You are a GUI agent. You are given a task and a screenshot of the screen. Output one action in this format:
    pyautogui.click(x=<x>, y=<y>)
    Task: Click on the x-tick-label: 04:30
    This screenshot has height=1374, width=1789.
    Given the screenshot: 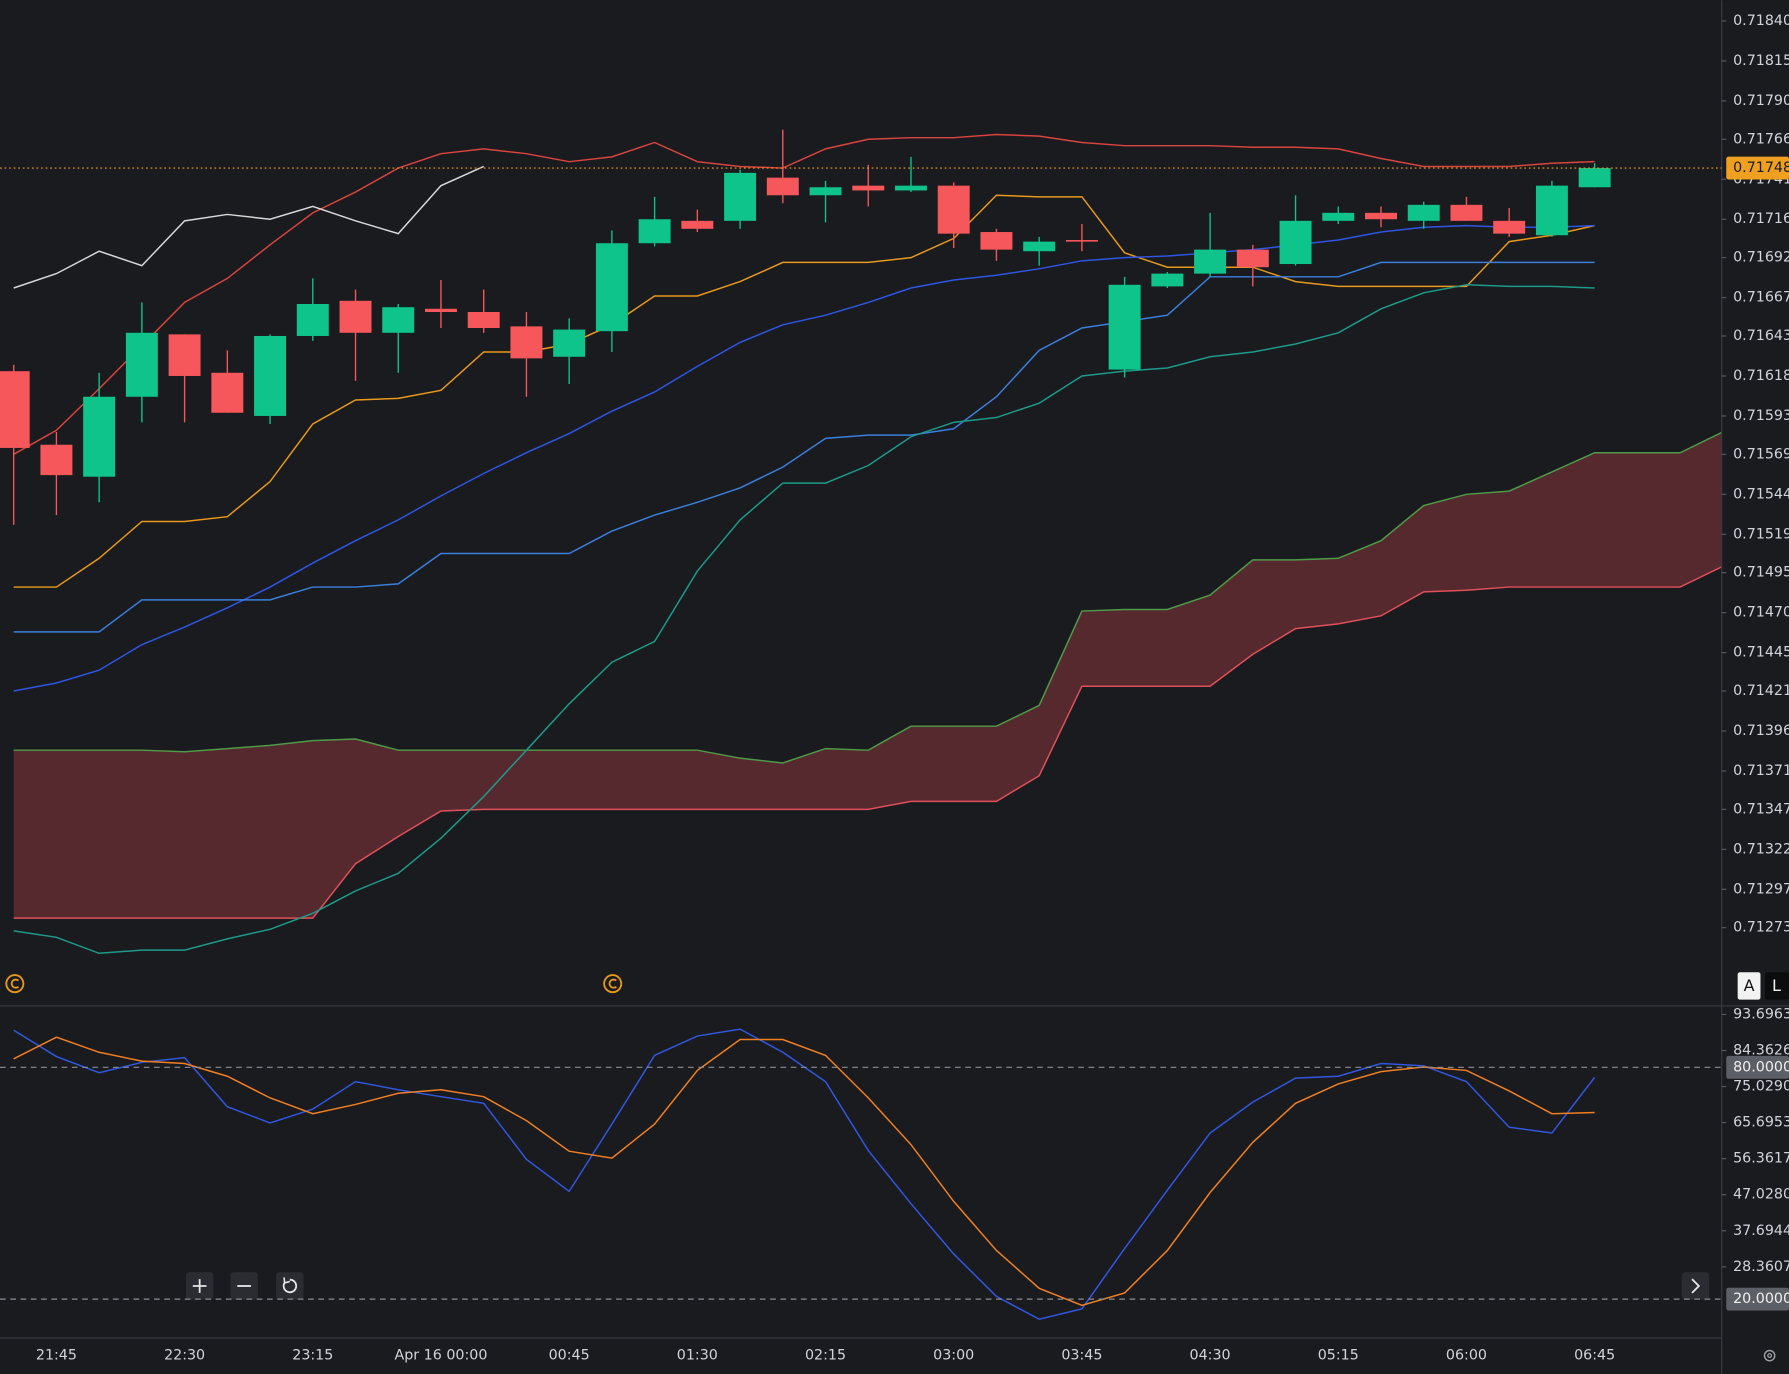 What is the action you would take?
    pyautogui.click(x=1210, y=1356)
    